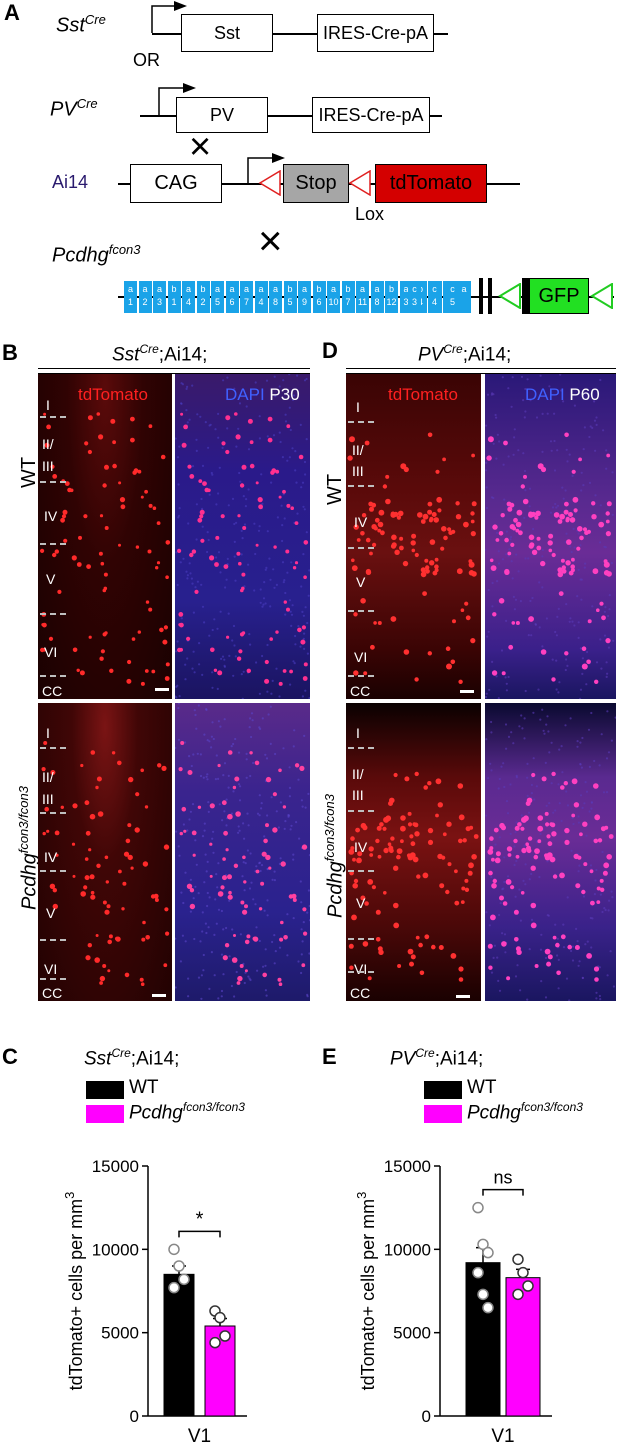 The height and width of the screenshot is (1449, 617). Describe the element at coordinates (48, 799) in the screenshot. I see `b-mut-layer-3: III` at that location.